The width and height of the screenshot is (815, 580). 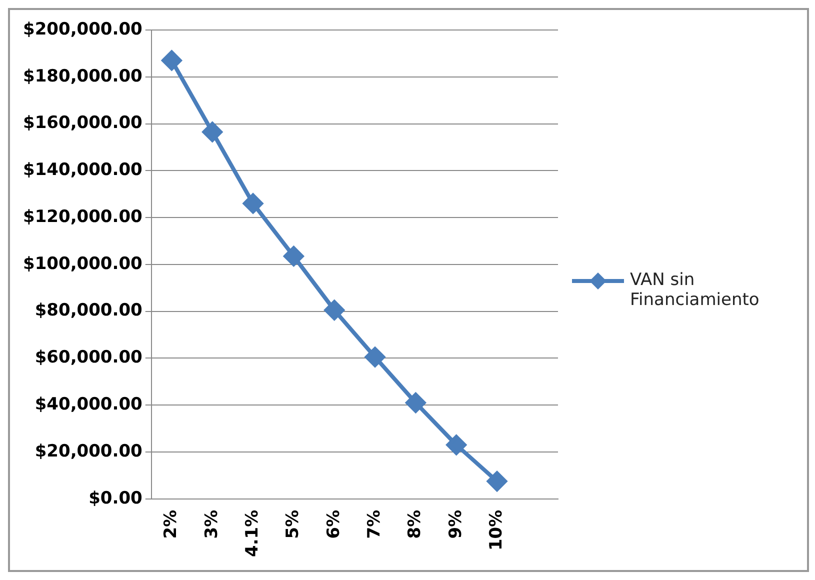 I want to click on y-tick-label: $200,000.00, so click(x=83, y=29).